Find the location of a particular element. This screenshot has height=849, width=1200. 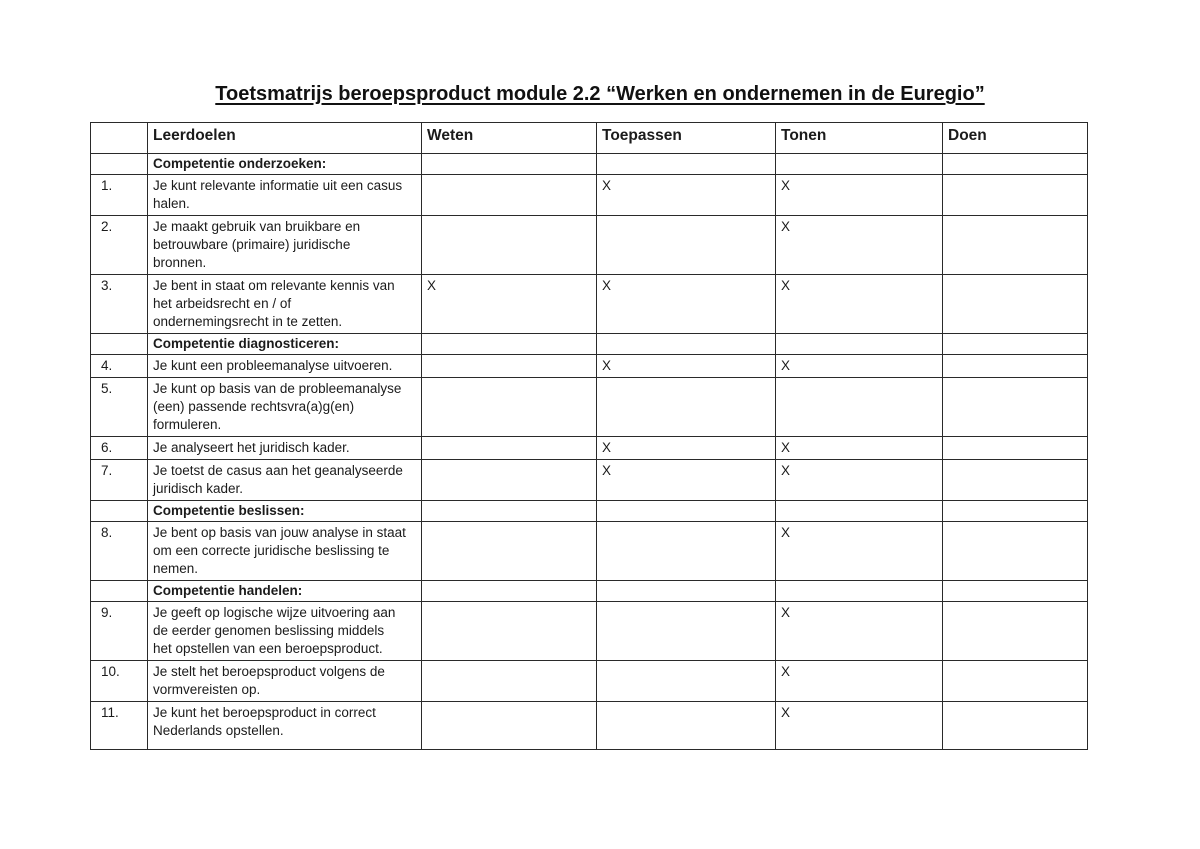

section-row: Competentie handelen: is located at coordinates (589, 591).